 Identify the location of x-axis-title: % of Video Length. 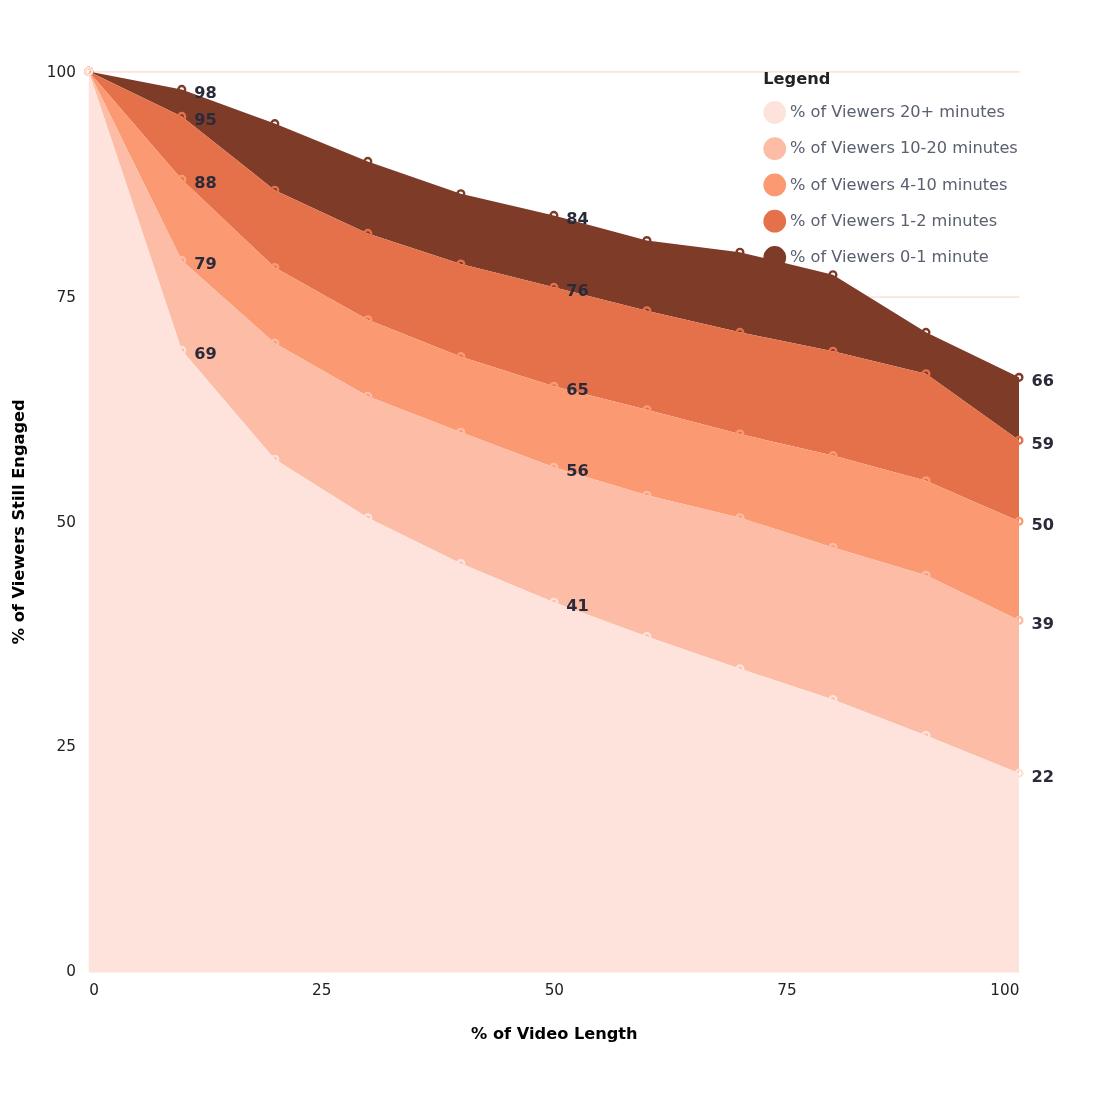
(554, 1034).